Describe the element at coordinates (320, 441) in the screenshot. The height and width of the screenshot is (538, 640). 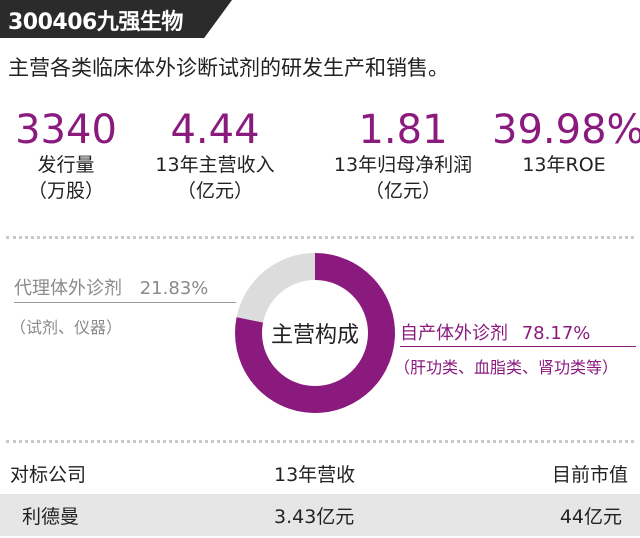
I see `divider-bottom` at that location.